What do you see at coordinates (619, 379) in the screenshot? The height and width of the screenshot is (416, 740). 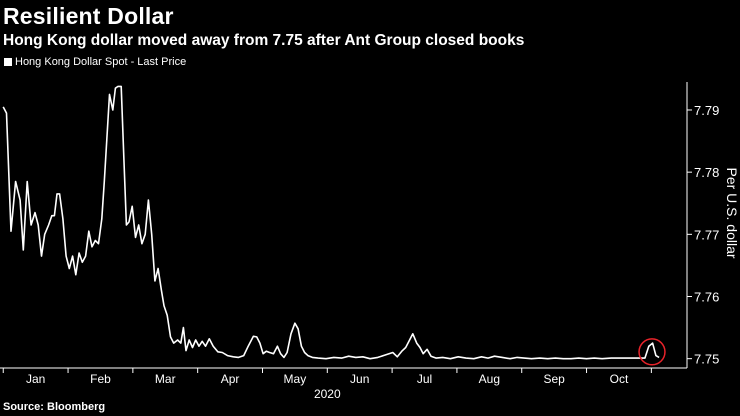 I see `x-tick-label: Oct` at bounding box center [619, 379].